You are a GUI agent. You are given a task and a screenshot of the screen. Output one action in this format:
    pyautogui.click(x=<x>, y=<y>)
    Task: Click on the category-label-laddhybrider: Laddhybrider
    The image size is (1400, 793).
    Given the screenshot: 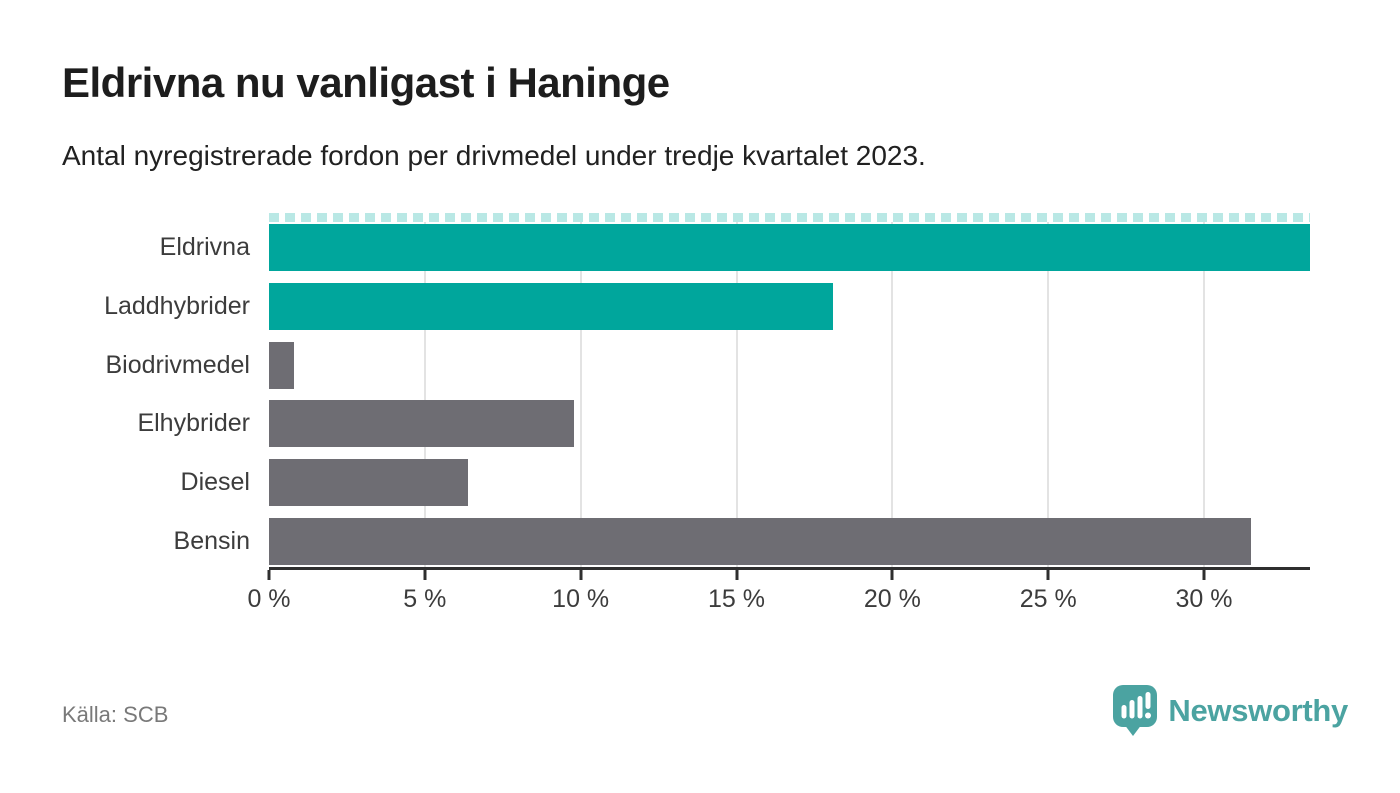 What is the action you would take?
    pyautogui.click(x=177, y=305)
    